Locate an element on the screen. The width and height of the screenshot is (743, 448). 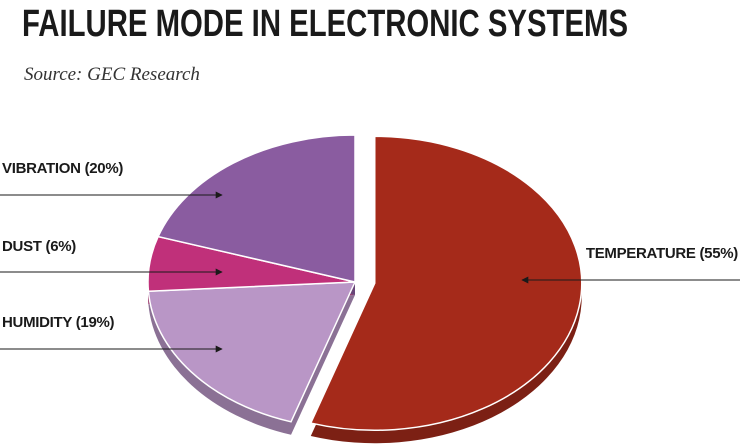
slice-label: HUMIDITY (19%) is located at coordinates (58, 322).